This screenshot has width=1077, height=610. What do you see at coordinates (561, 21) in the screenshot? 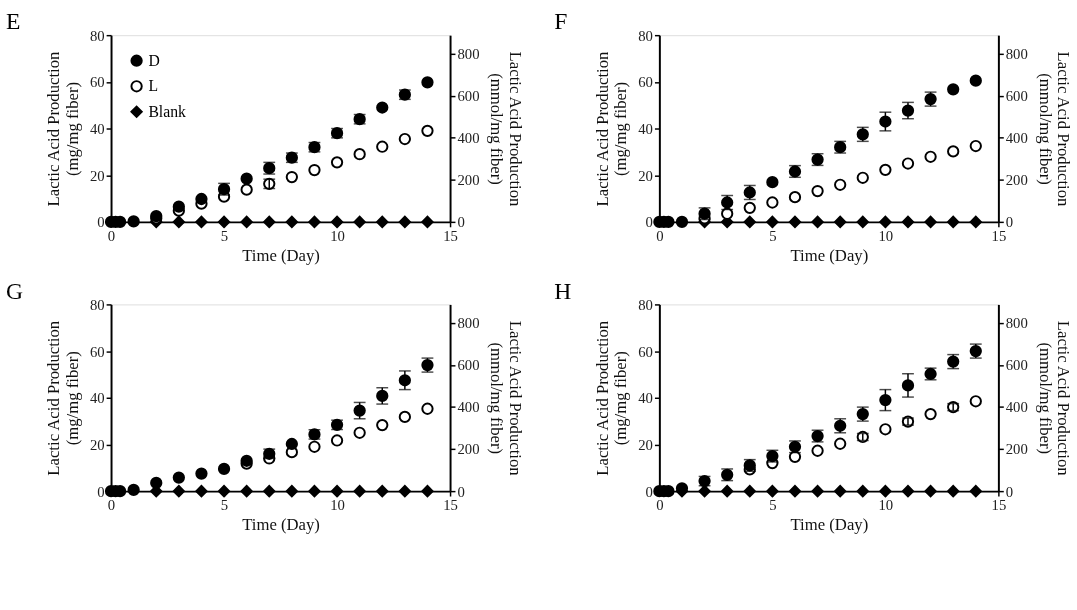
I see `chart-title: F` at bounding box center [561, 21].